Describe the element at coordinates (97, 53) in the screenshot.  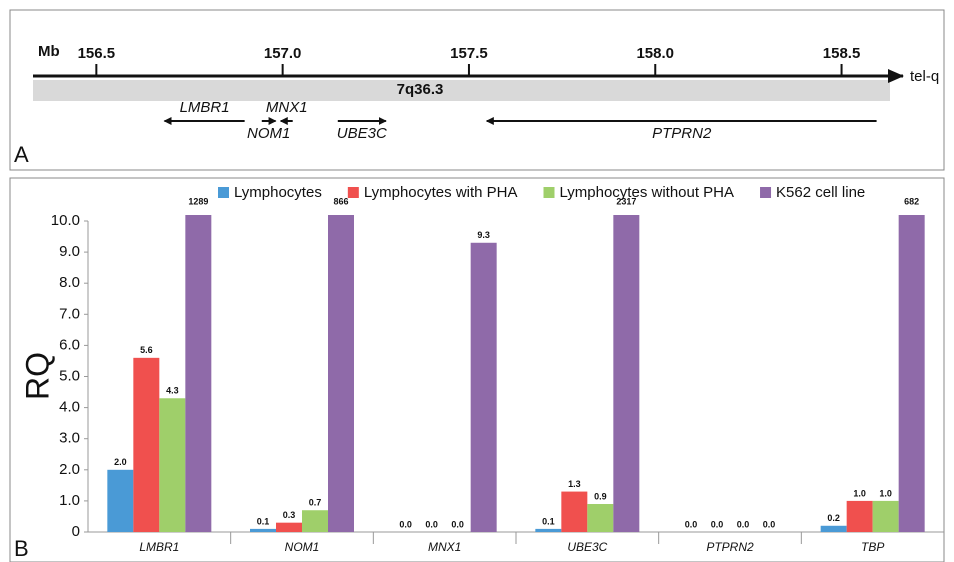
I see `x-tick-label: 156.5` at that location.